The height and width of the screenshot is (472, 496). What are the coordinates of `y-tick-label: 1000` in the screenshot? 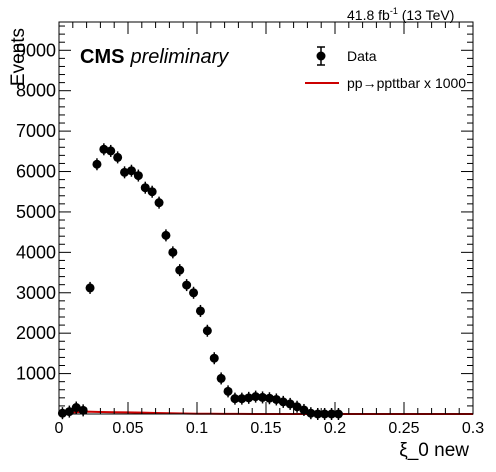 It's located at (36, 374).